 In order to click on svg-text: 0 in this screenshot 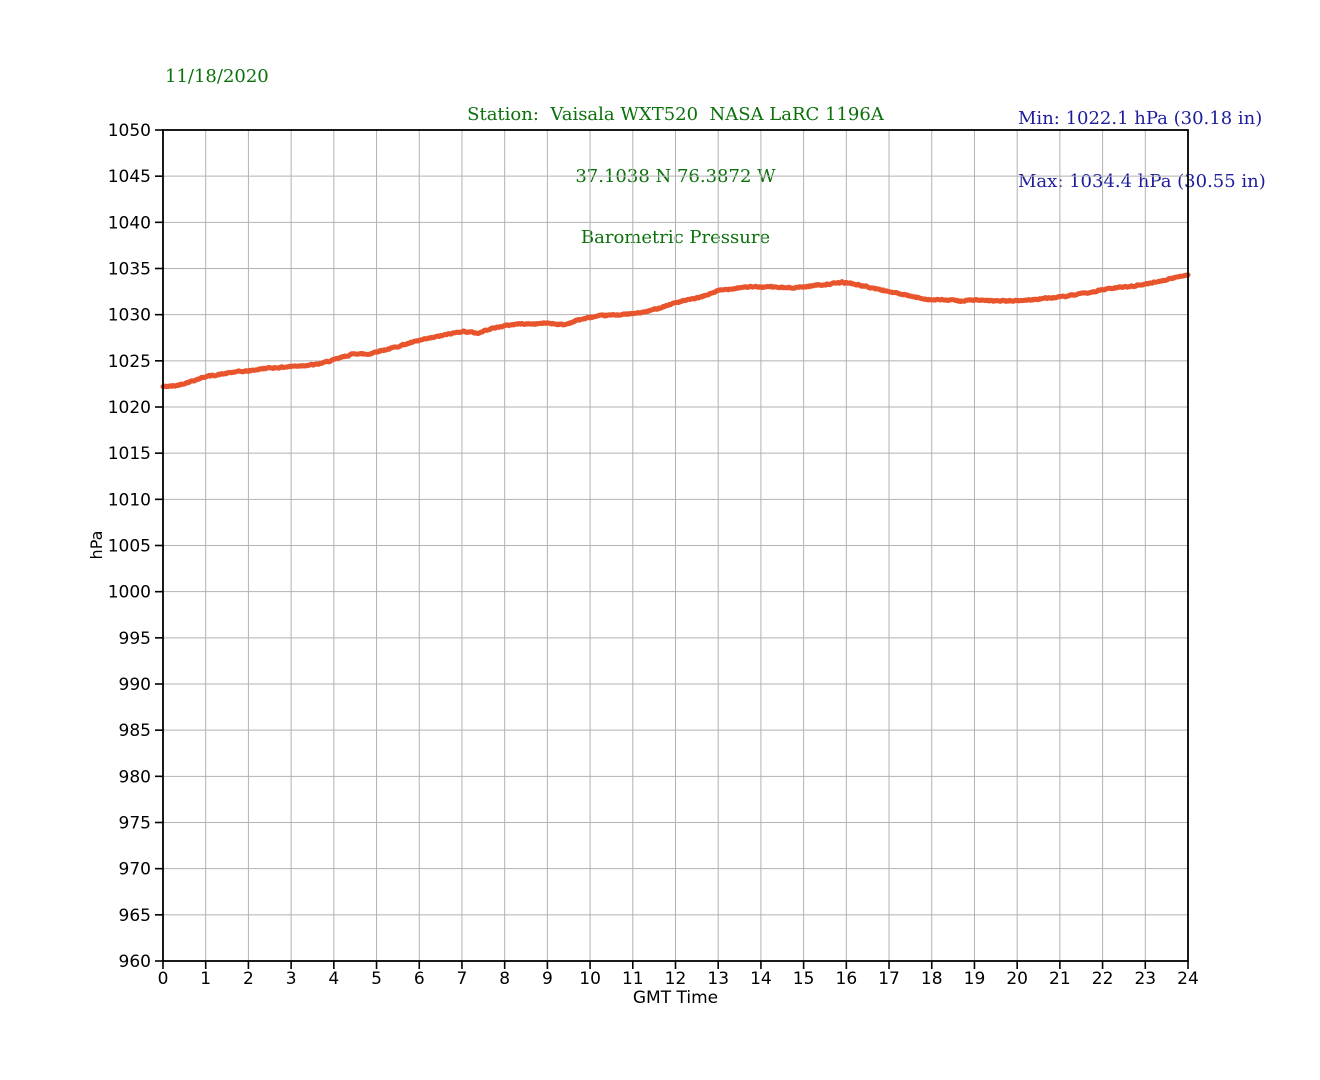, I will do `click(163, 979)`.